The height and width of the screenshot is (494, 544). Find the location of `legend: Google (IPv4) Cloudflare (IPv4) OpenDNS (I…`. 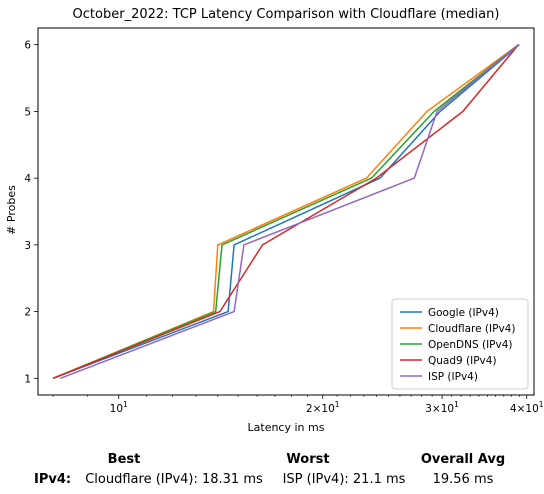

legend: Google (IPv4) Cloudflare (IPv4) OpenDNS (I… is located at coordinates (460, 344).